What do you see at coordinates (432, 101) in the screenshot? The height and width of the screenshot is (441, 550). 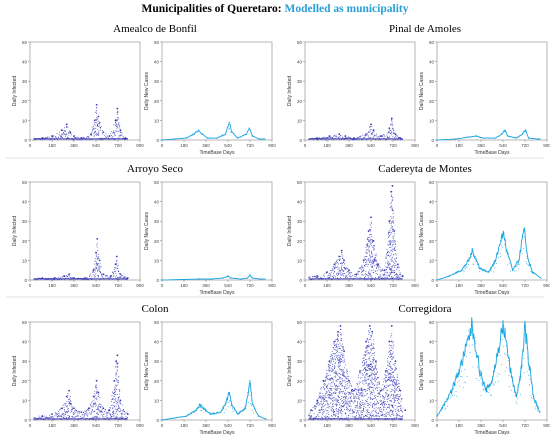 I see `y-tick-label: 20` at bounding box center [432, 101].